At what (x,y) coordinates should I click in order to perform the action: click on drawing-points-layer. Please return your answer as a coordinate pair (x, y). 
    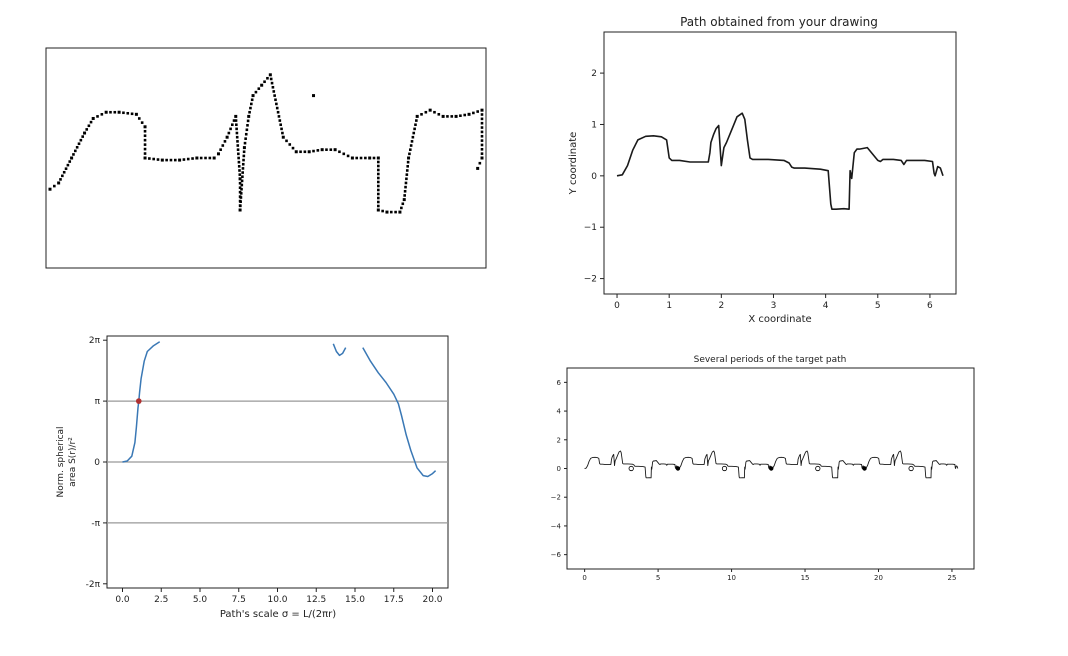
    Looking at the image, I should click on (266, 143).